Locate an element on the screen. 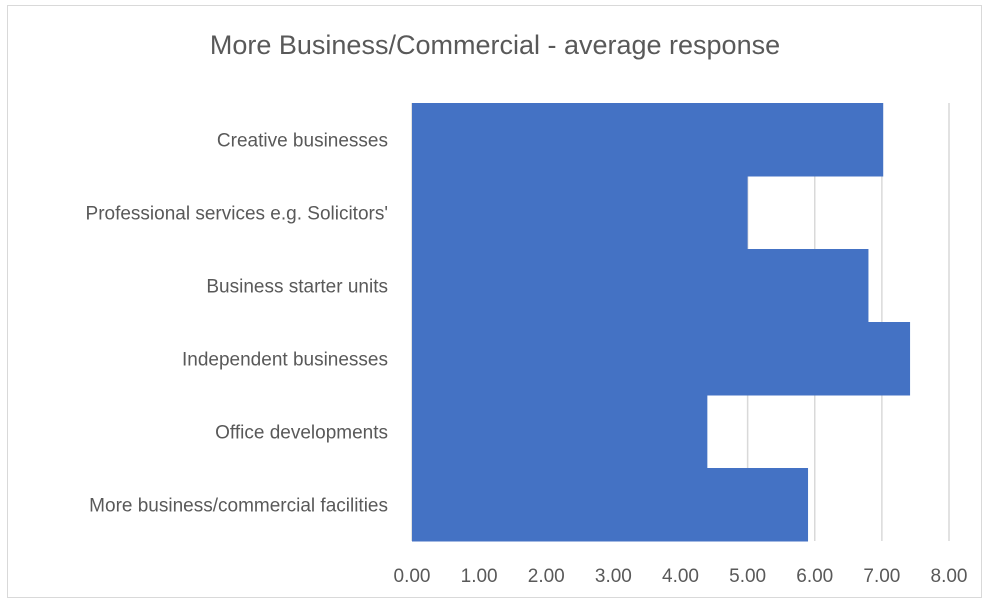 This screenshot has height=601, width=990. x-tick-label: 2.00 is located at coordinates (546, 576).